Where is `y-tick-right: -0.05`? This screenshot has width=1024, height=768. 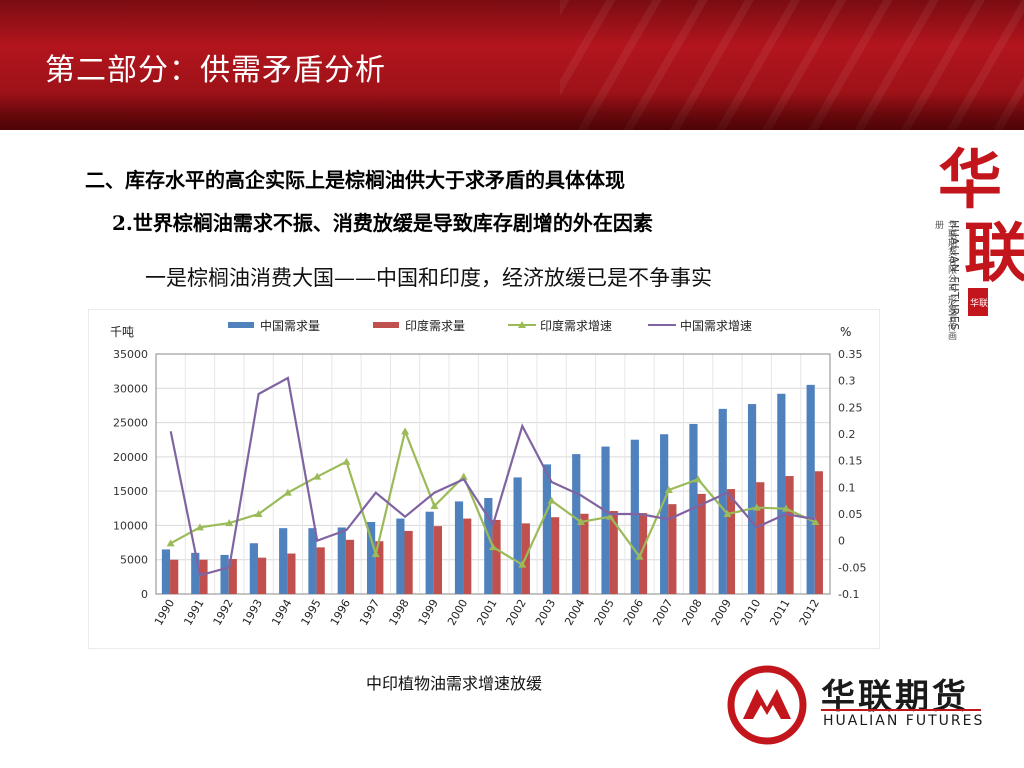
y-tick-right: -0.05 is located at coordinates (852, 567).